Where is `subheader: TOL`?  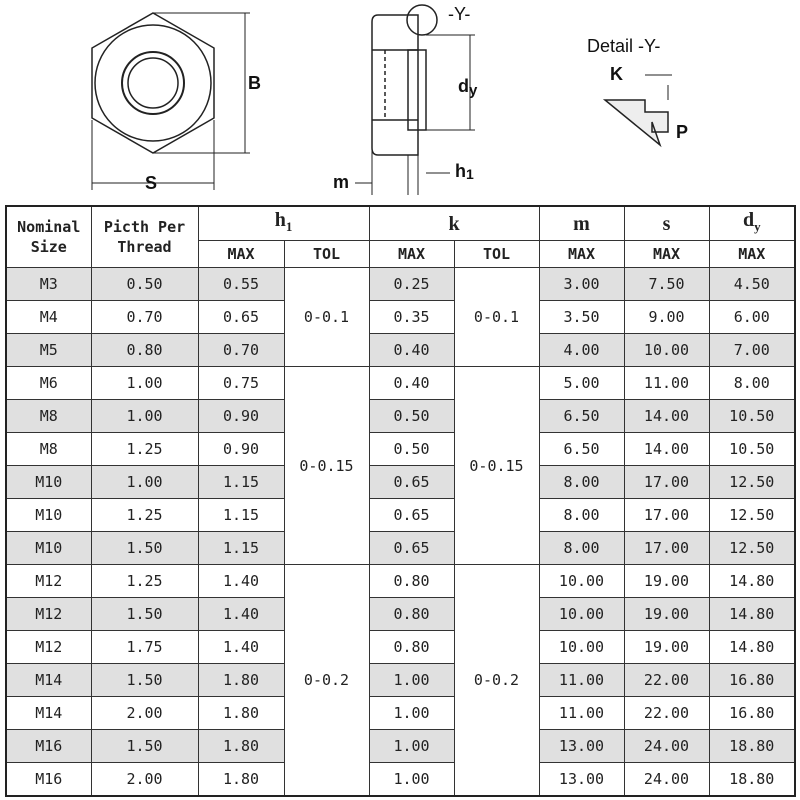 subheader: TOL is located at coordinates (496, 254).